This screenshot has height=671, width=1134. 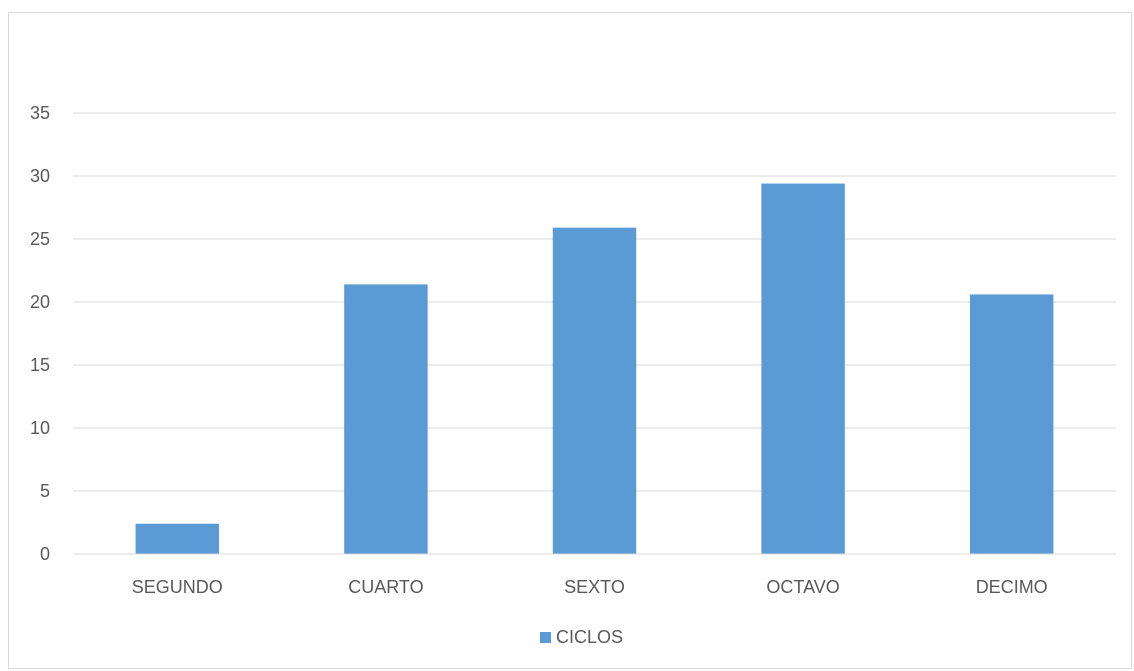 What do you see at coordinates (589, 637) in the screenshot?
I see `legend-label-ciclos: CICLOS` at bounding box center [589, 637].